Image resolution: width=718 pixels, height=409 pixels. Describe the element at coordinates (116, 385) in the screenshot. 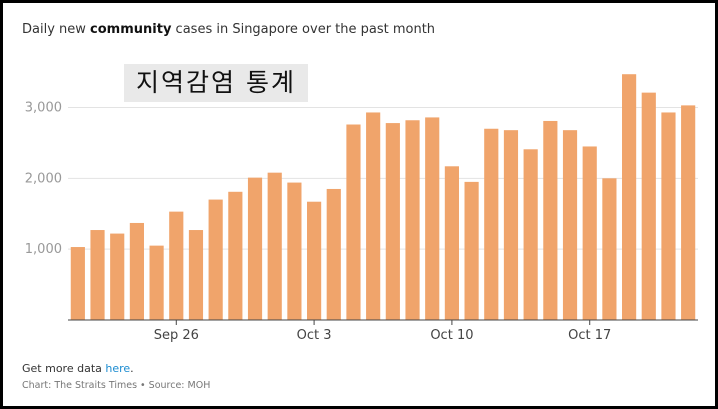

I see `chart-credit: Chart: The Straits Times • Source: MOH` at that location.